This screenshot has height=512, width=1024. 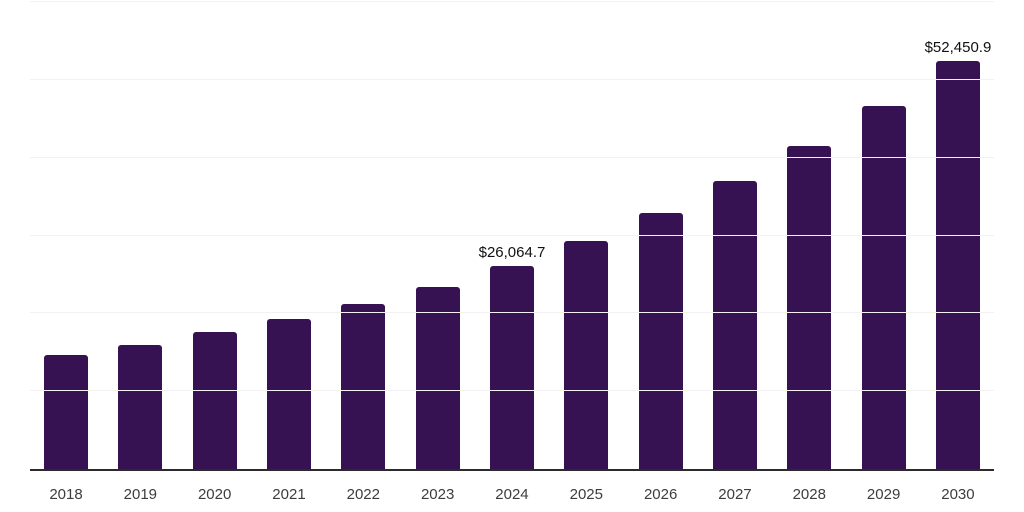 What do you see at coordinates (660, 494) in the screenshot?
I see `x-tick-2026: 2026` at bounding box center [660, 494].